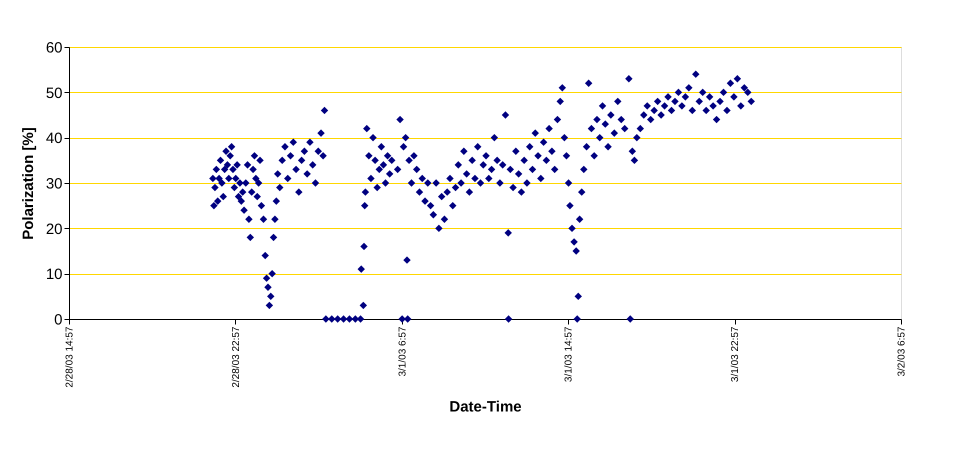  I want to click on y-axis-title: Polarization [%], so click(28, 183).